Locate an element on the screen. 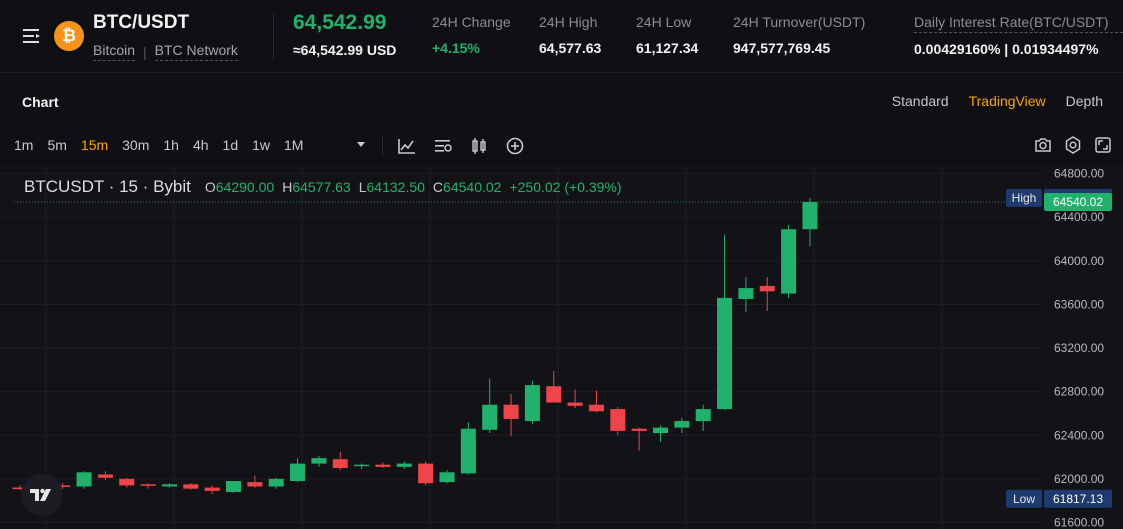 The width and height of the screenshot is (1123, 529). settings-icon is located at coordinates (1073, 145).